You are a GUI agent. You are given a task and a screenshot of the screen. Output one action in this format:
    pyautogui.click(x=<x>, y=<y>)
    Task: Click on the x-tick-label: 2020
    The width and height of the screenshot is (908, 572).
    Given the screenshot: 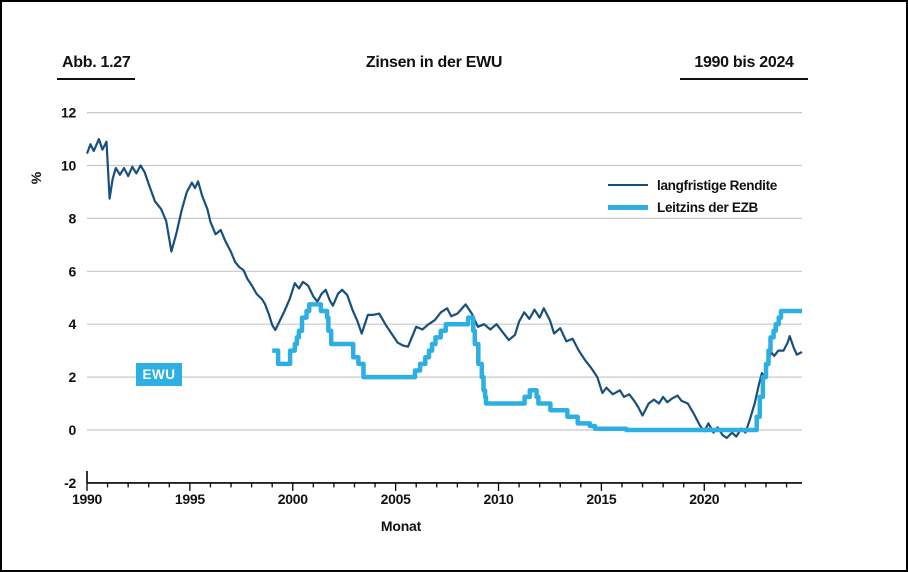 What is the action you would take?
    pyautogui.click(x=704, y=499)
    